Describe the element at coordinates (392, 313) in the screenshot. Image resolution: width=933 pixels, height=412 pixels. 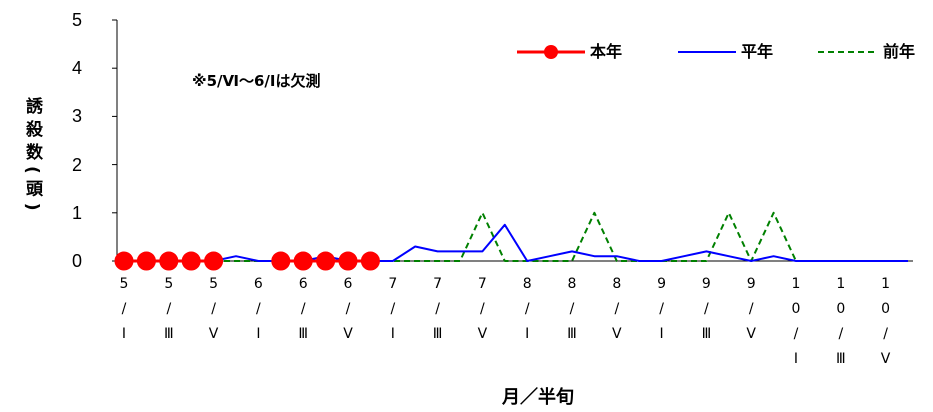
I see `x-tick-label: 7/Ⅰ` at that location.